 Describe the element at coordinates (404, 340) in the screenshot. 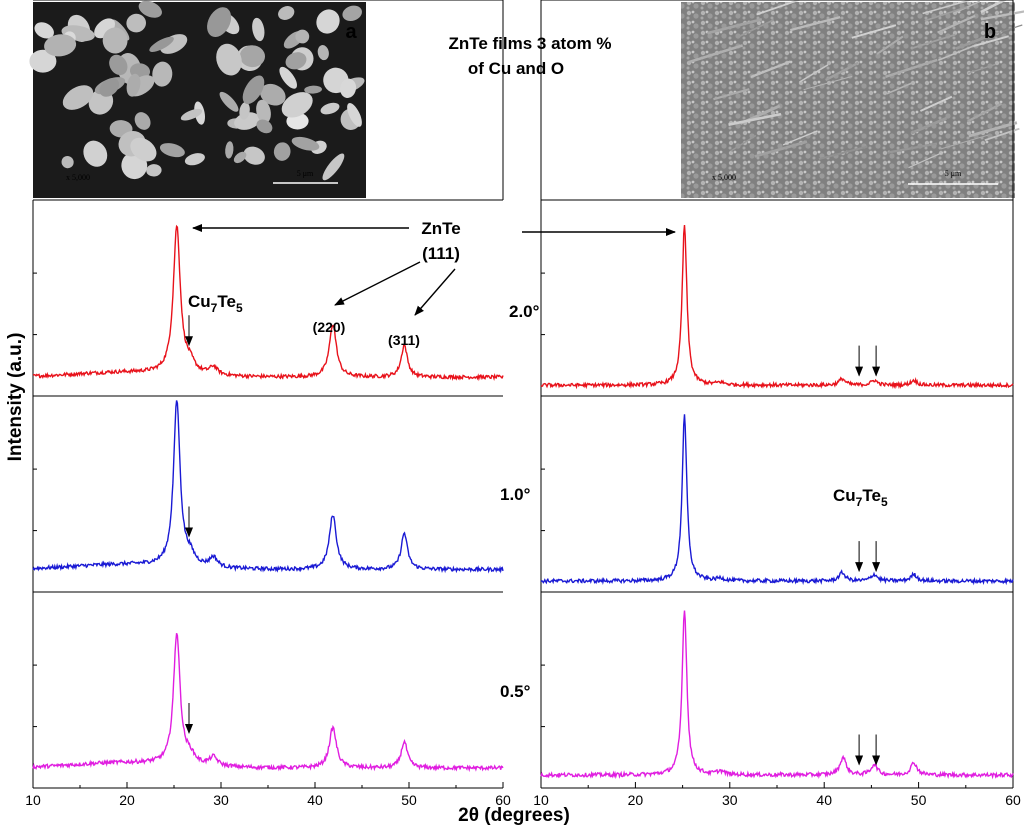

I see `plane-311-label: (311)` at that location.